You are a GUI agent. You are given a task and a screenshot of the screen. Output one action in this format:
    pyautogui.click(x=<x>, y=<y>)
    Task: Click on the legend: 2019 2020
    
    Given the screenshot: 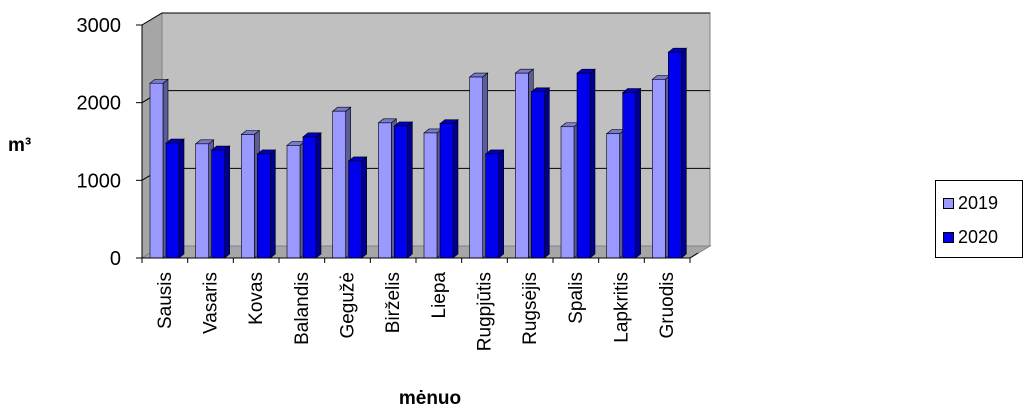 What is the action you would take?
    pyautogui.click(x=979, y=219)
    